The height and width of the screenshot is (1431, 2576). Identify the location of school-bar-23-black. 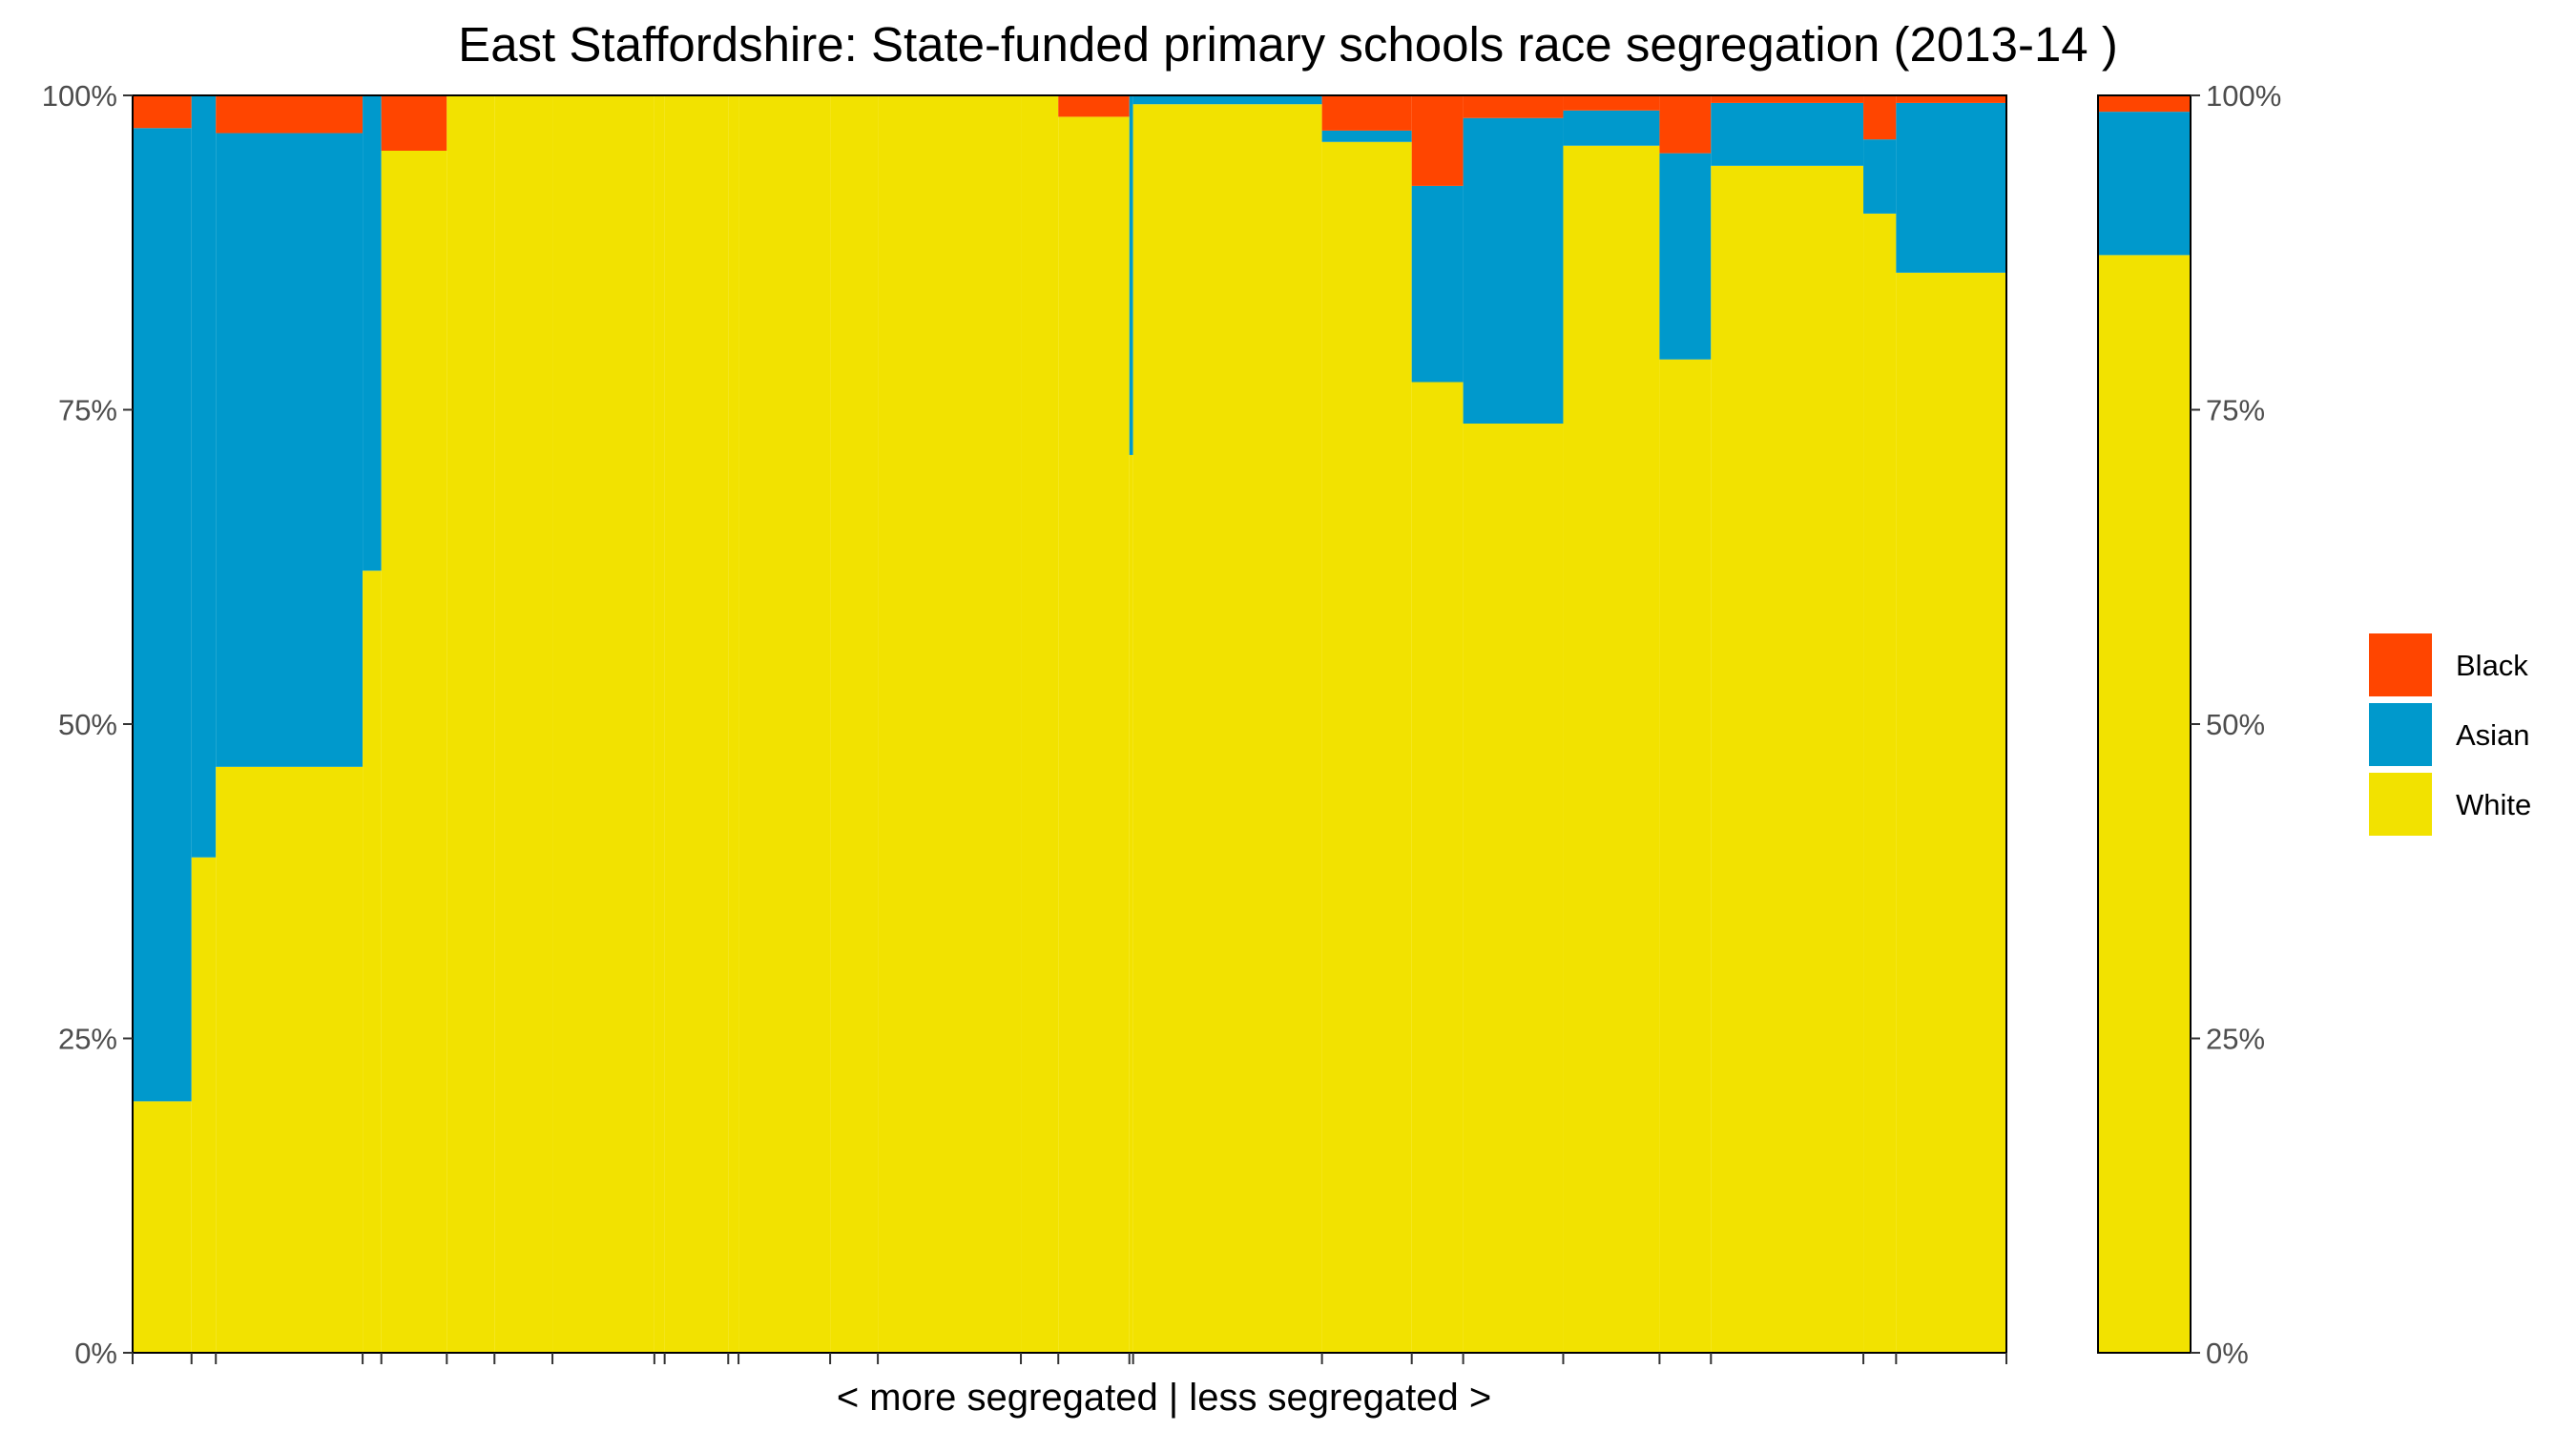
(1685, 124).